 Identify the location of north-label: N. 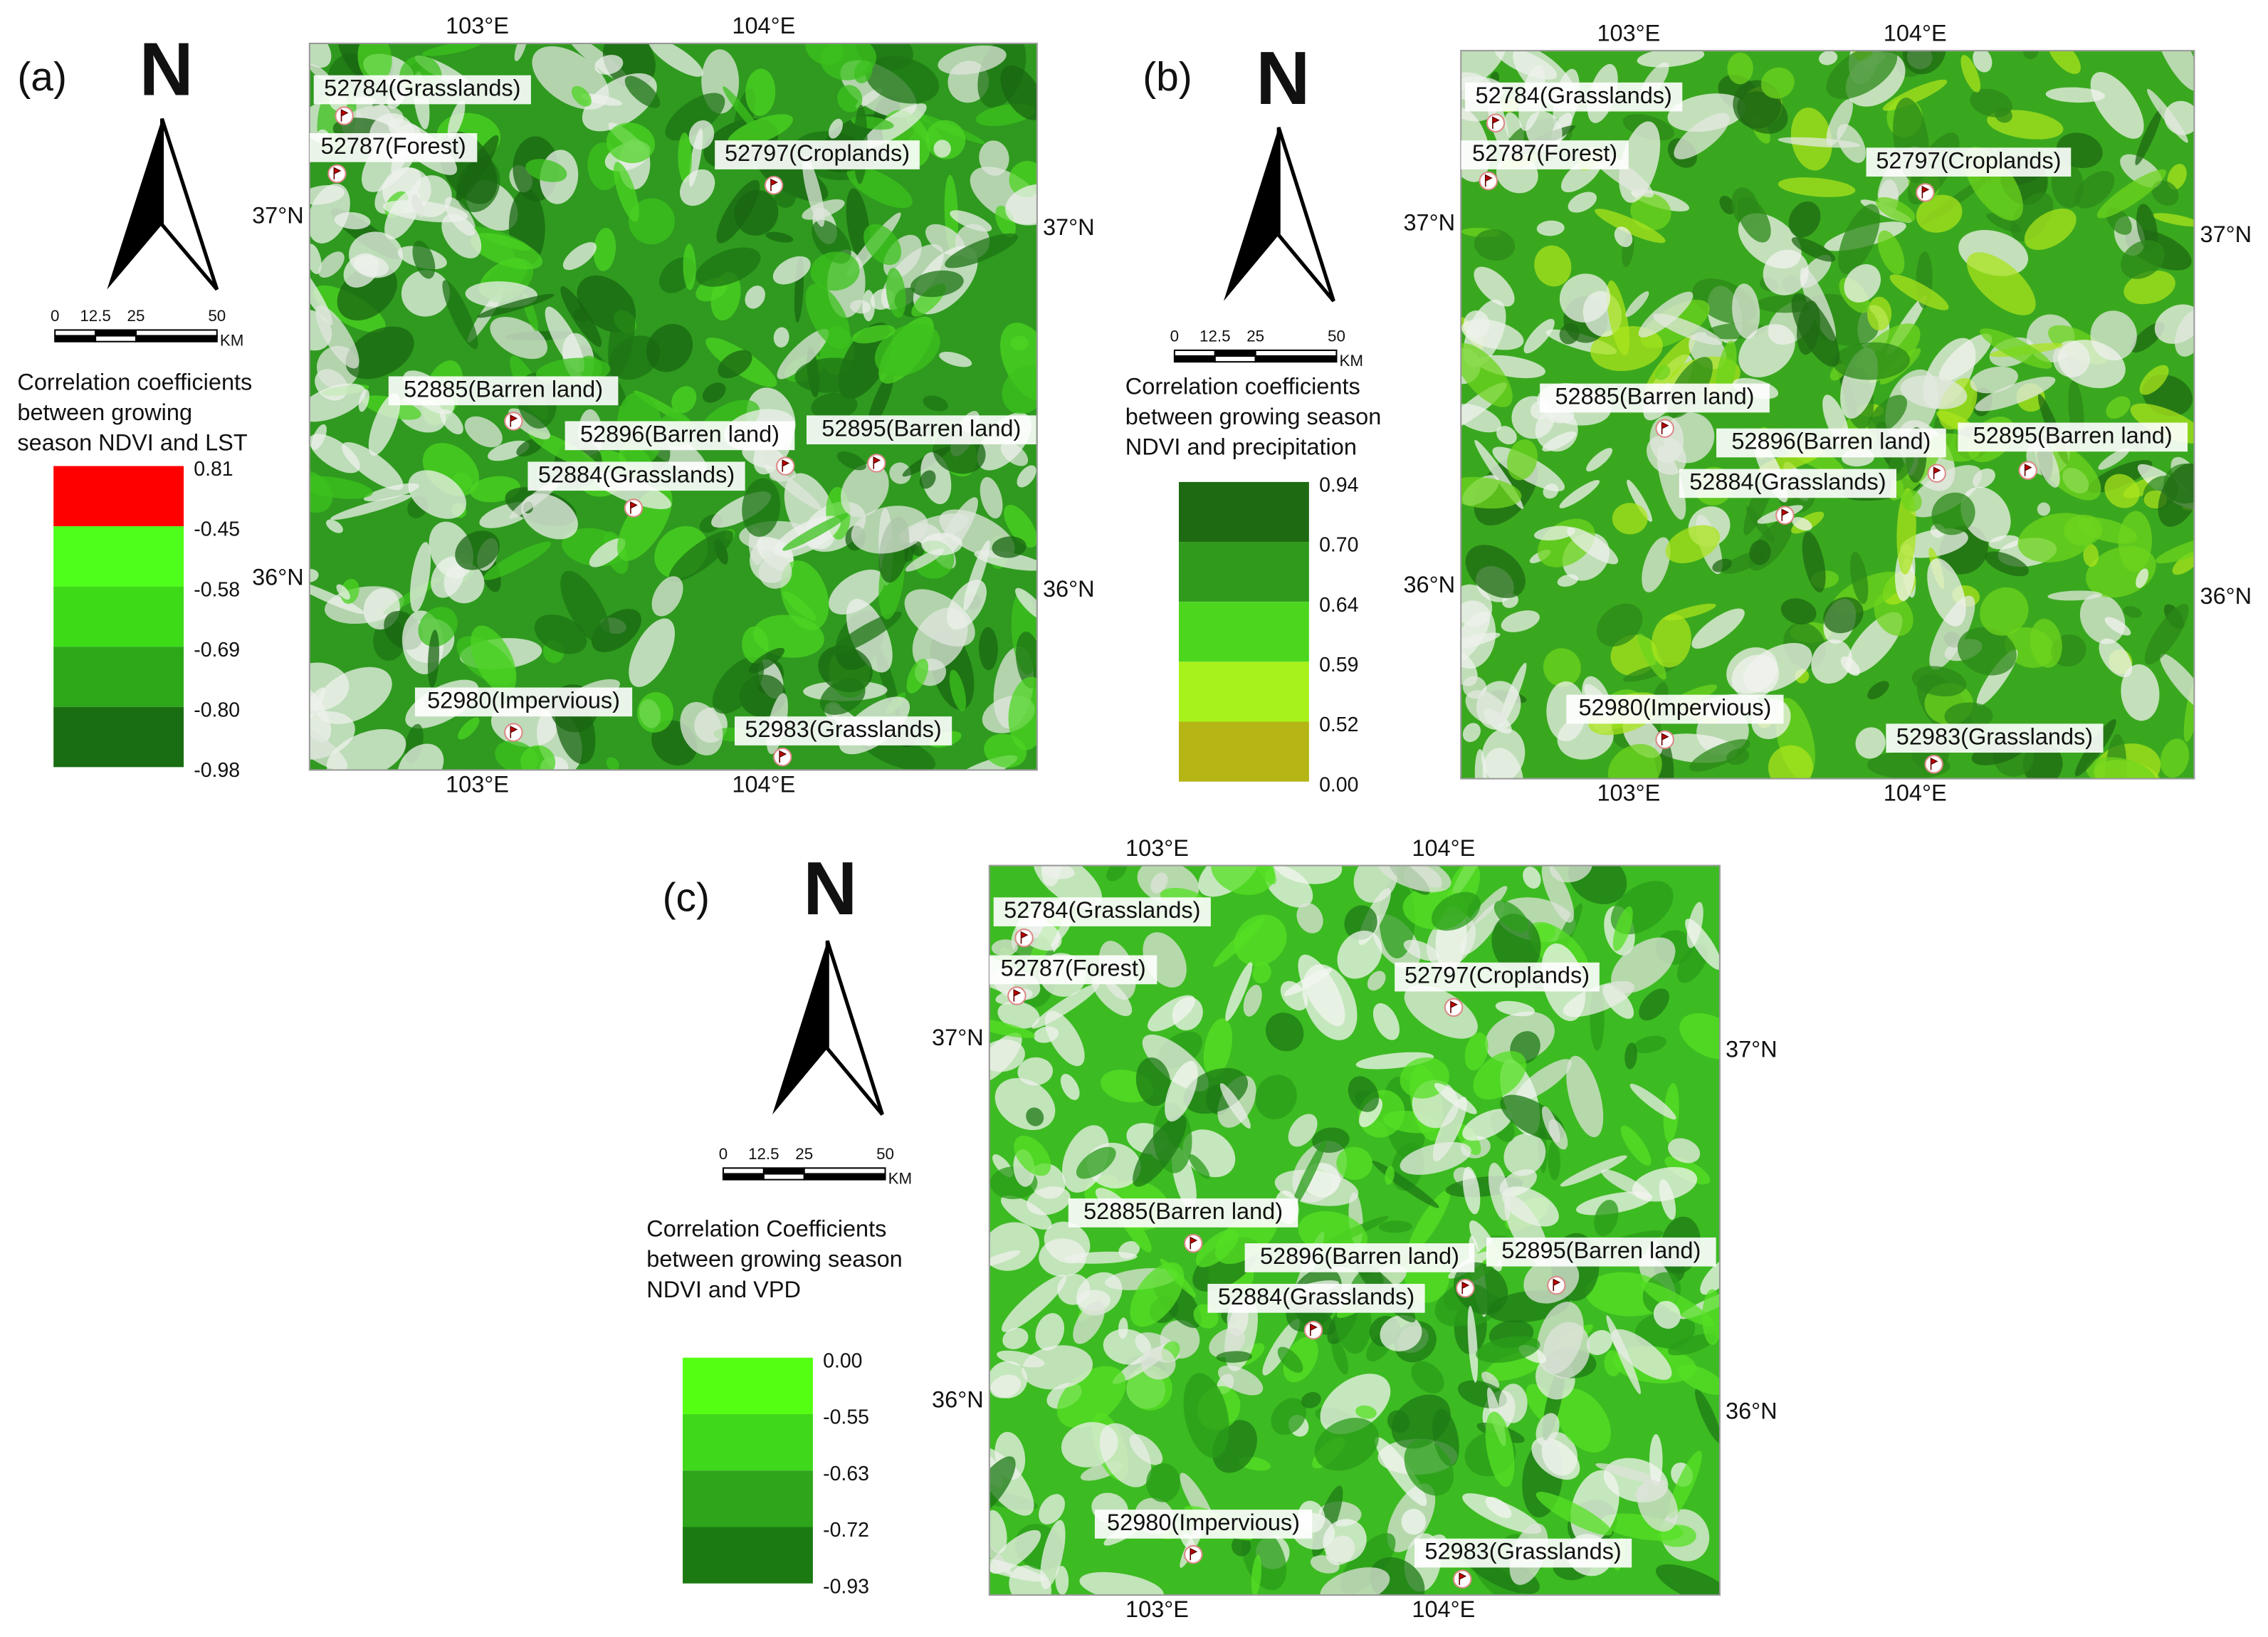
(167, 70).